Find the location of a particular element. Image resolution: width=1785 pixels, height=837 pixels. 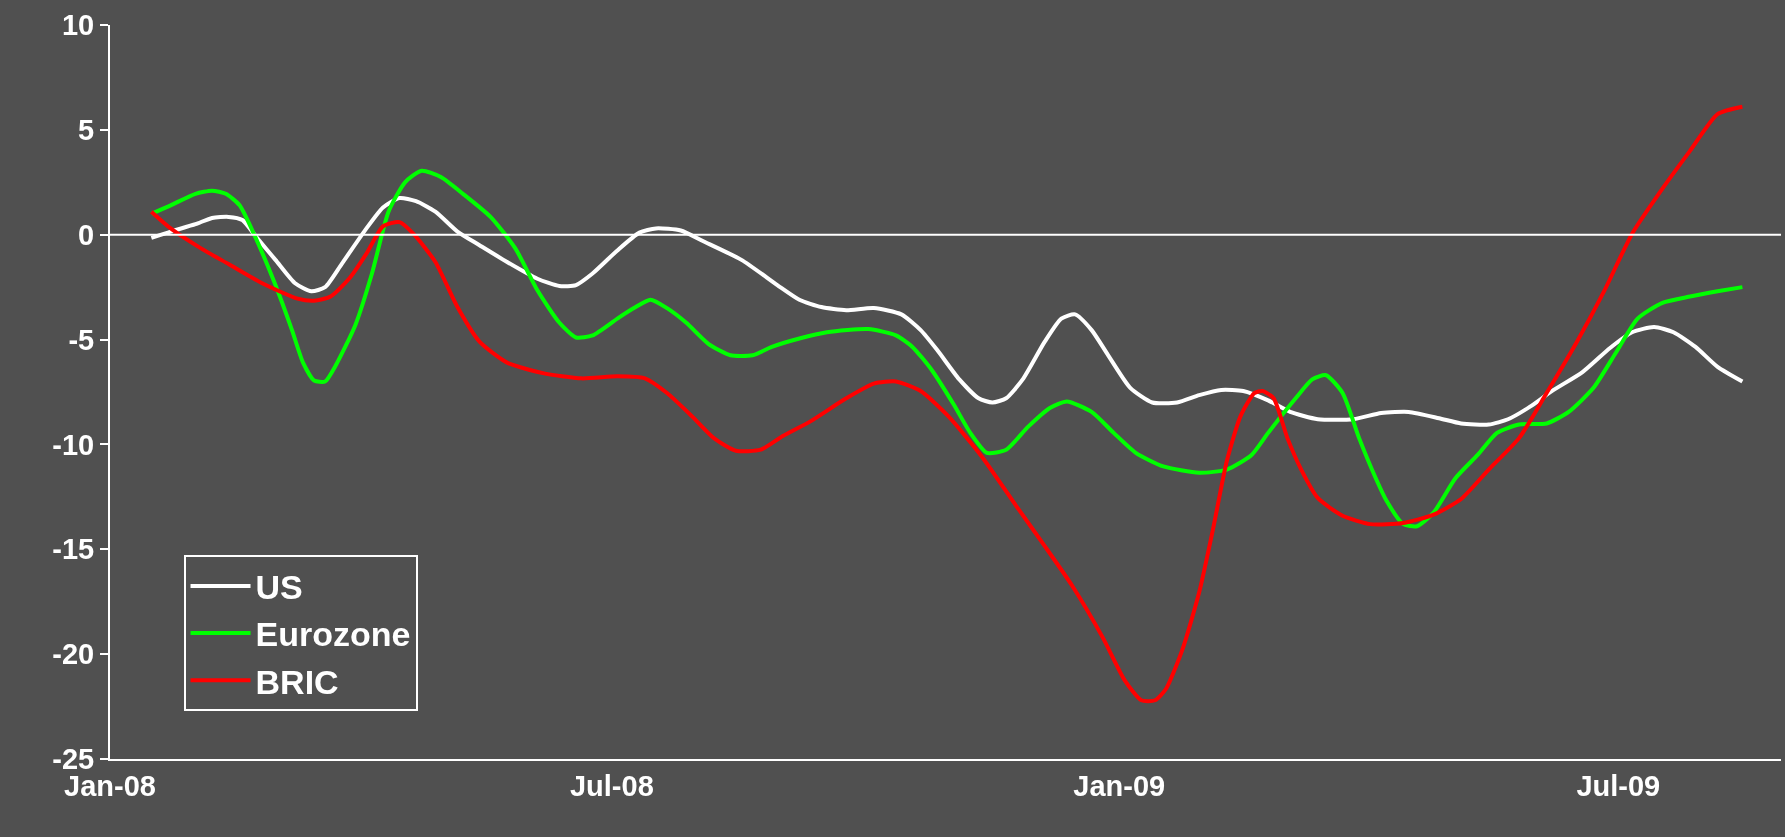

x-tick-label: Jul-09 is located at coordinates (1618, 785).